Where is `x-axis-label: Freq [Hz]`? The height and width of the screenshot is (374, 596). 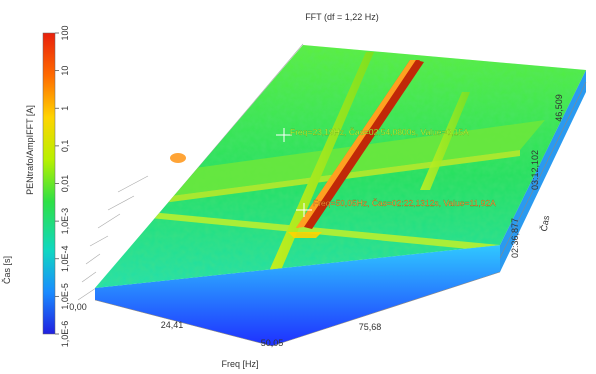
x-axis-label: Freq [Hz] is located at coordinates (239, 364).